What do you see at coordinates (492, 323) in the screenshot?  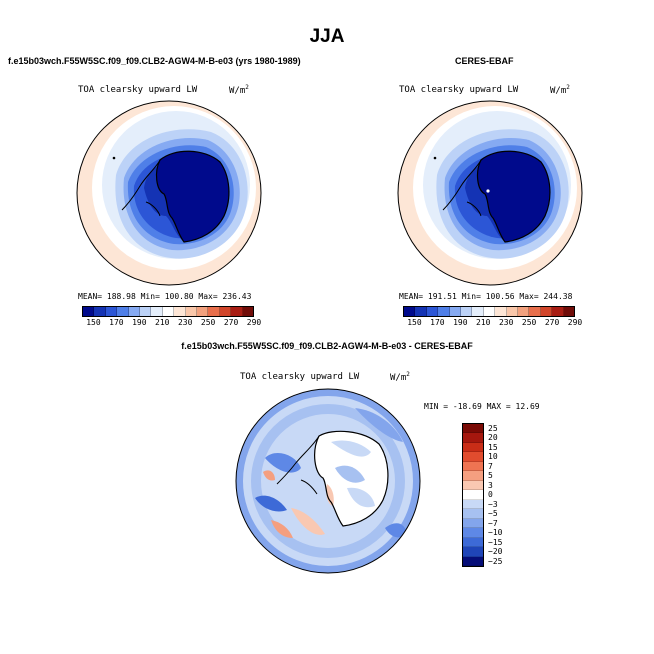 I see `obs-colorbar-ticks: 150 170 190 210 230 250 270 290` at bounding box center [492, 323].